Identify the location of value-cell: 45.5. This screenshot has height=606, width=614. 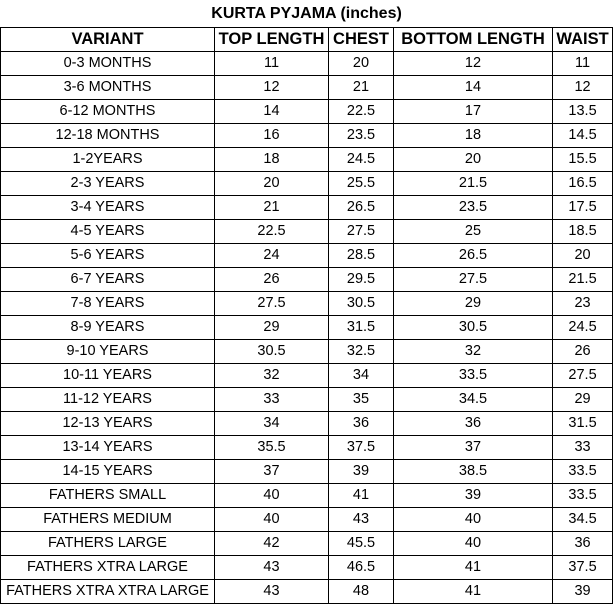
(361, 543).